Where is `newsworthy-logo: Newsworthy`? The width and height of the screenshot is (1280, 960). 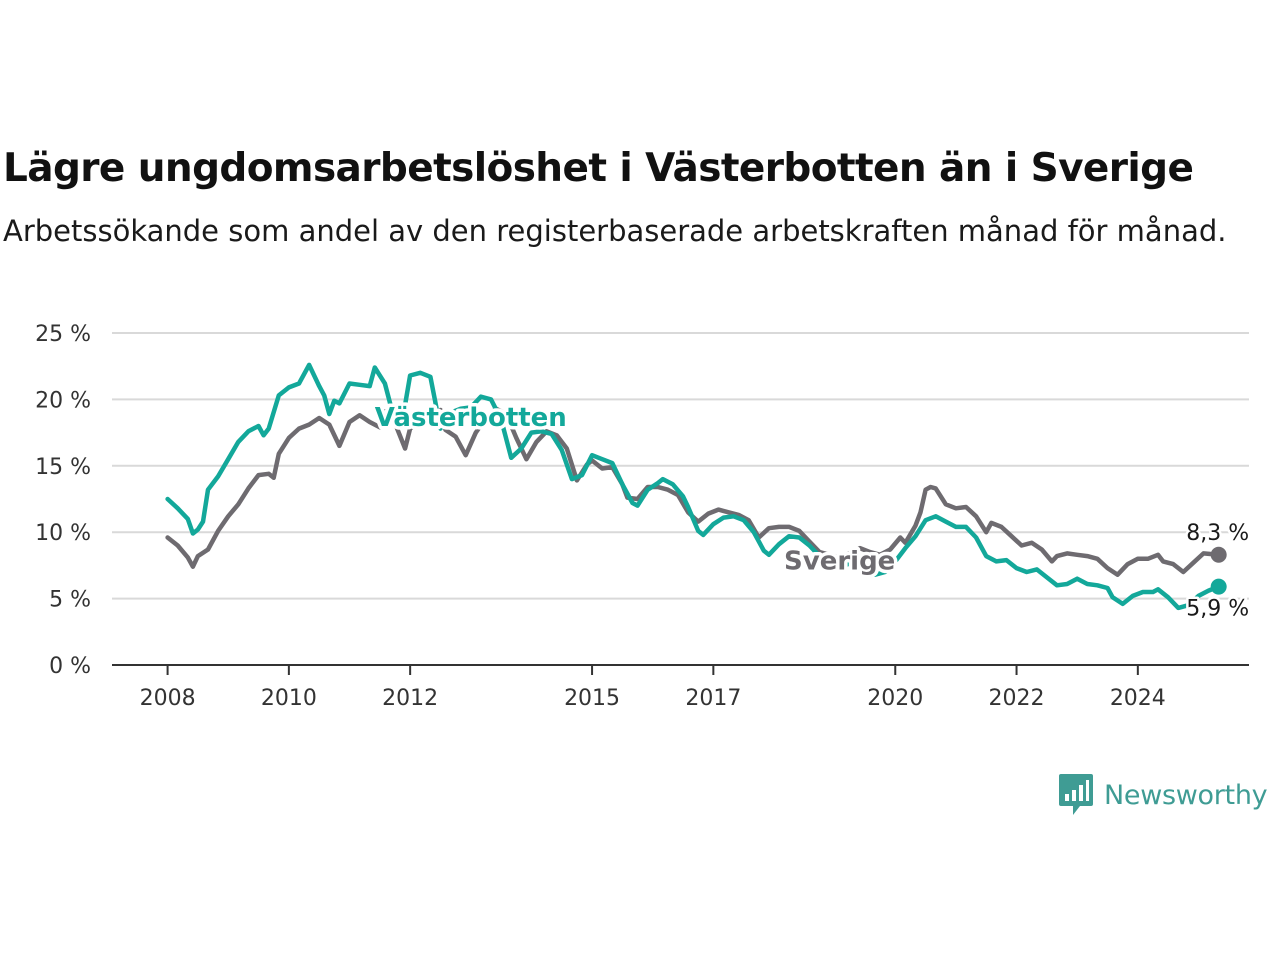
newsworthy-logo: Newsworthy is located at coordinates (1163, 795).